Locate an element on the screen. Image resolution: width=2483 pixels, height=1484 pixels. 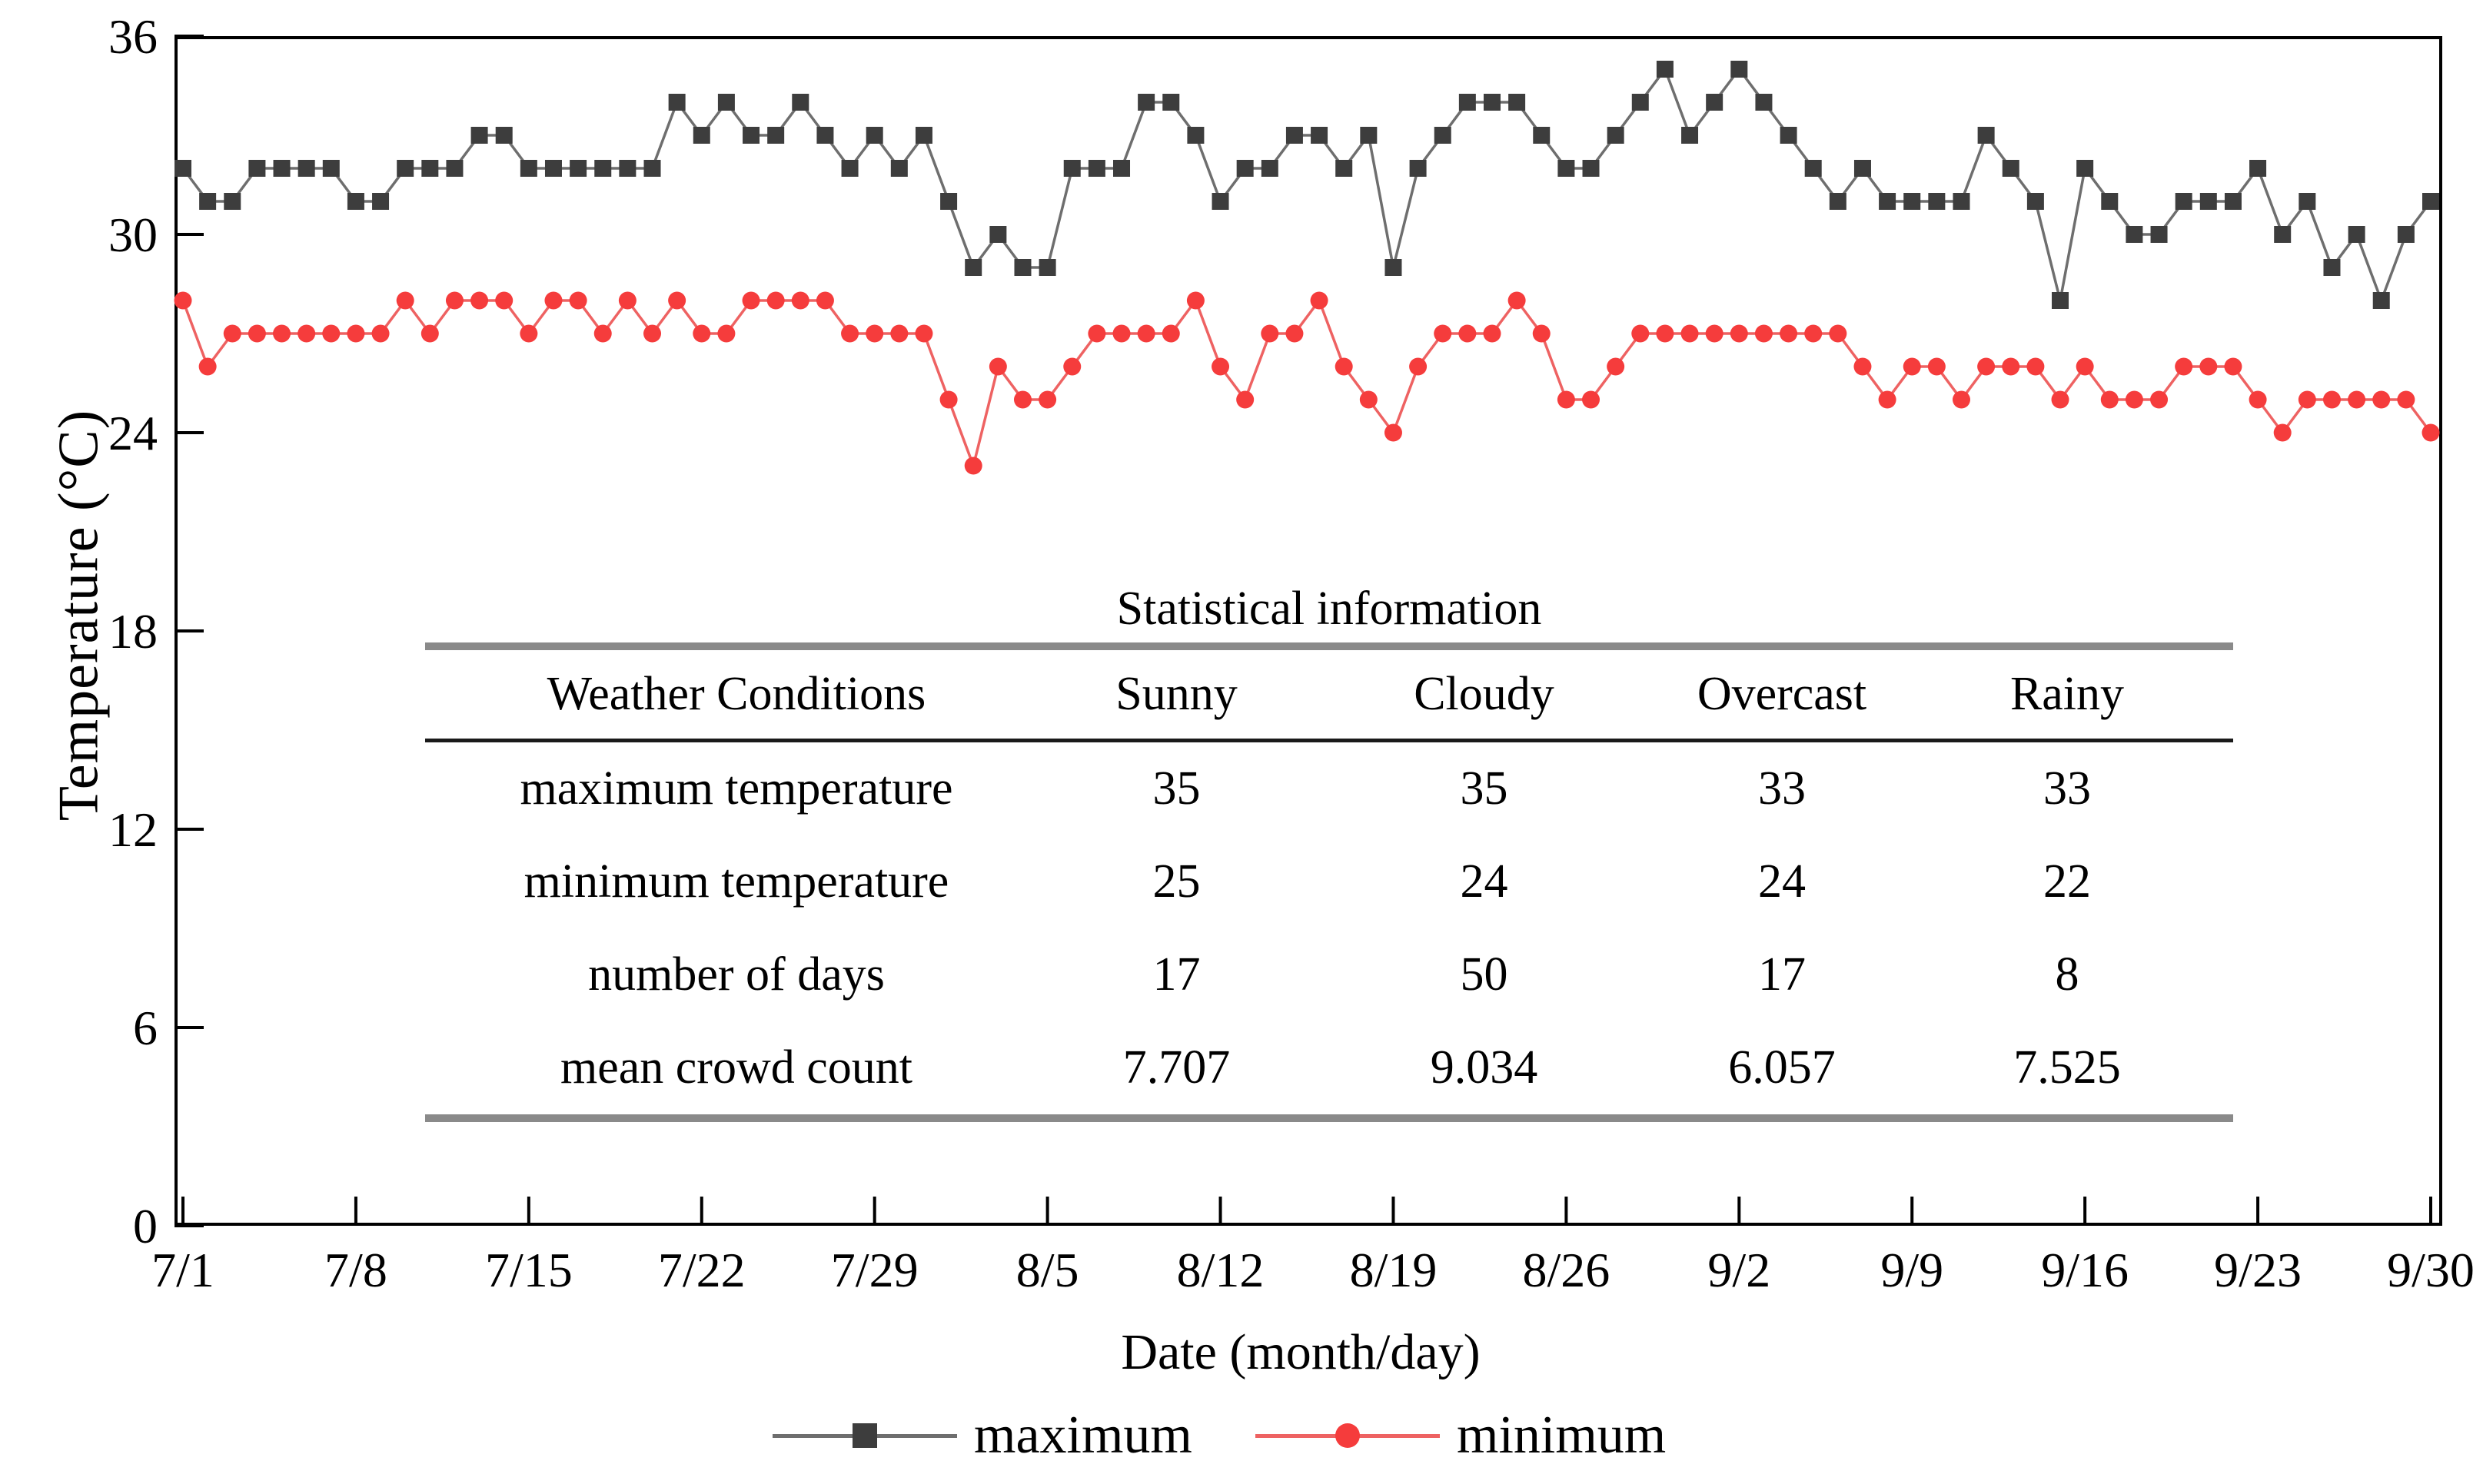
table-cell: 22 is located at coordinates (2067, 881).